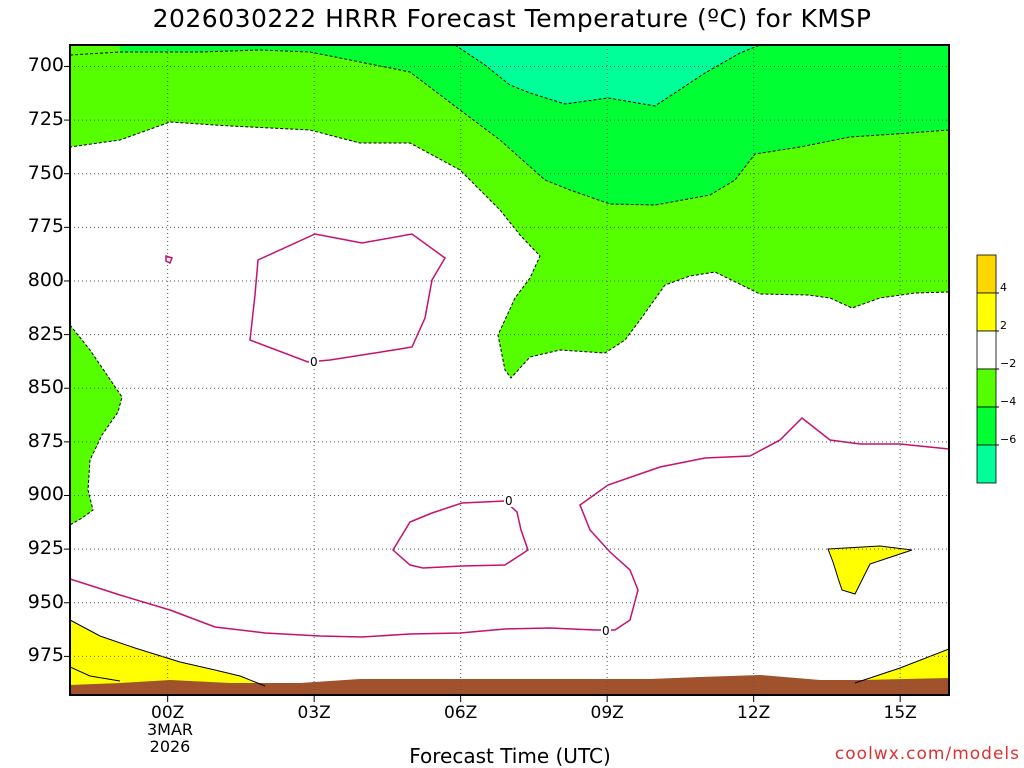 This screenshot has height=768, width=1024. Describe the element at coordinates (45, 119) in the screenshot. I see `y-tick-label: 725` at that location.